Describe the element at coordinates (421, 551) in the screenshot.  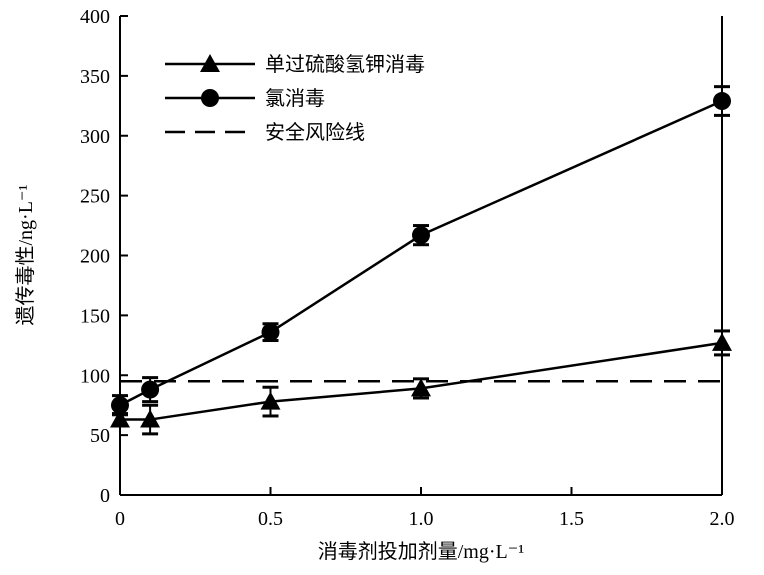
I see `x-axis-label: 消毒剂投加剂量/mg·L⁻¹` at that location.